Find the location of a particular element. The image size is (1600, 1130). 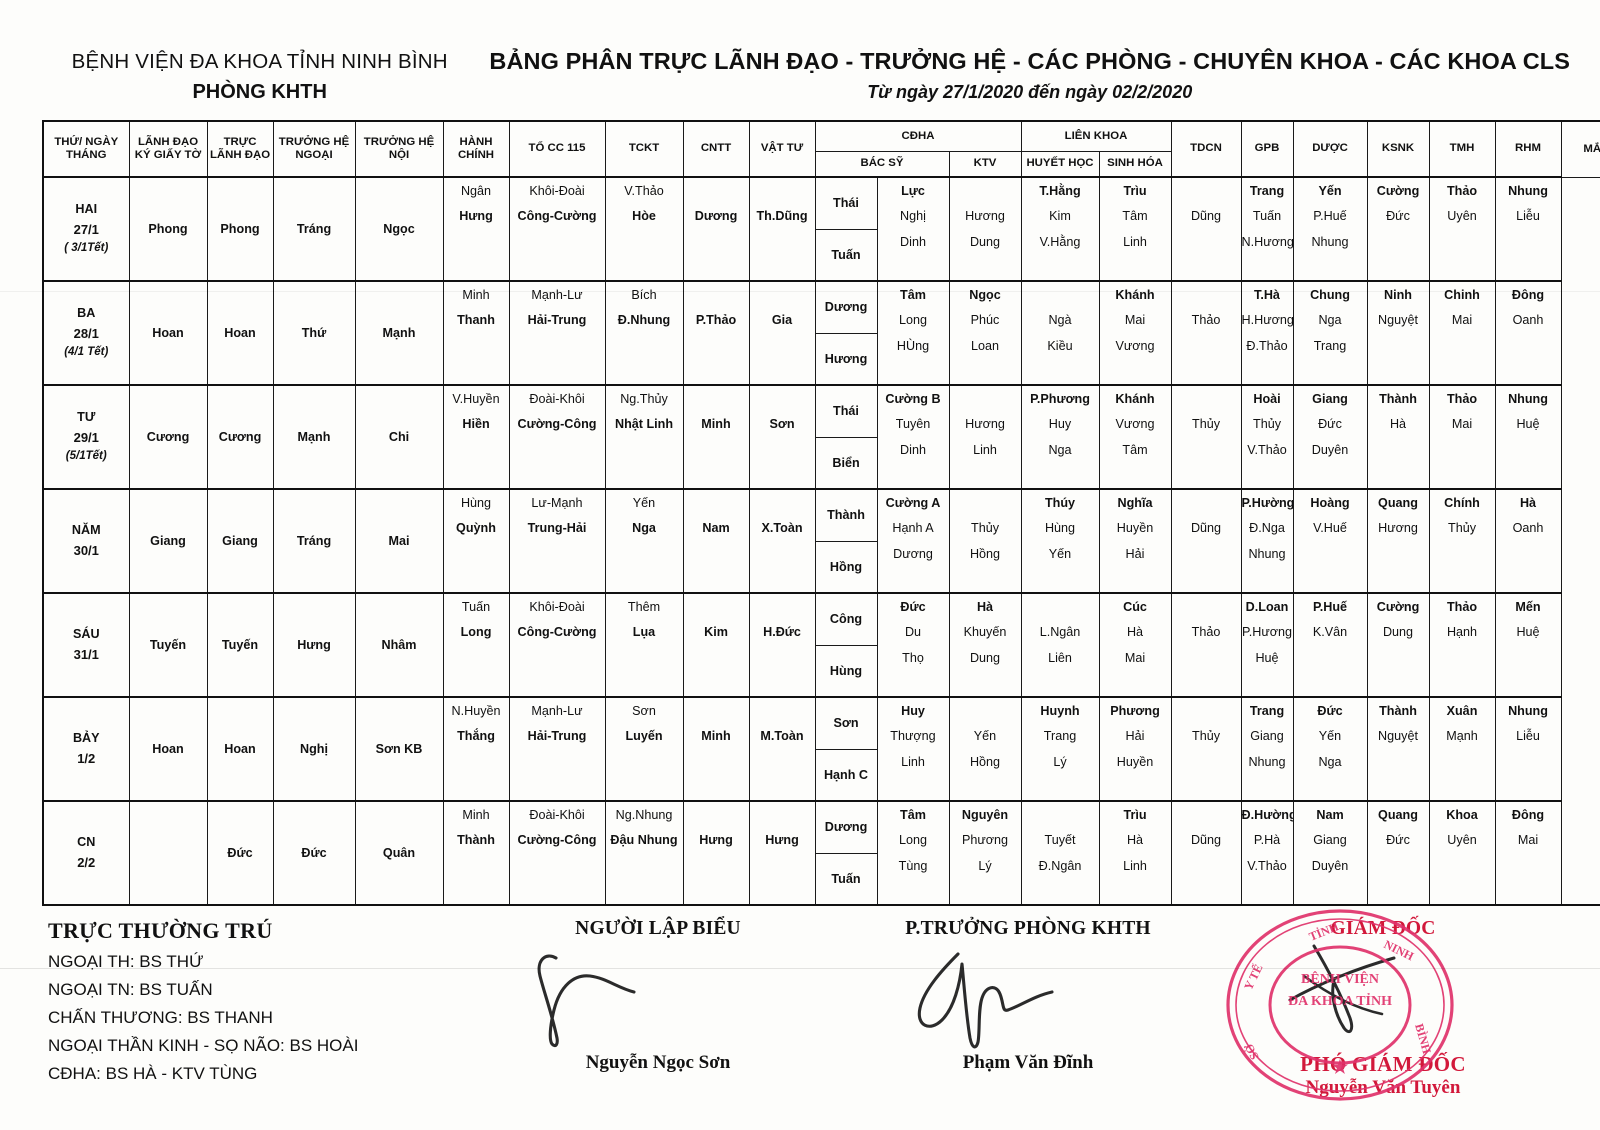

cell-tdcn: Trìu is located at coordinates (1135, 189).